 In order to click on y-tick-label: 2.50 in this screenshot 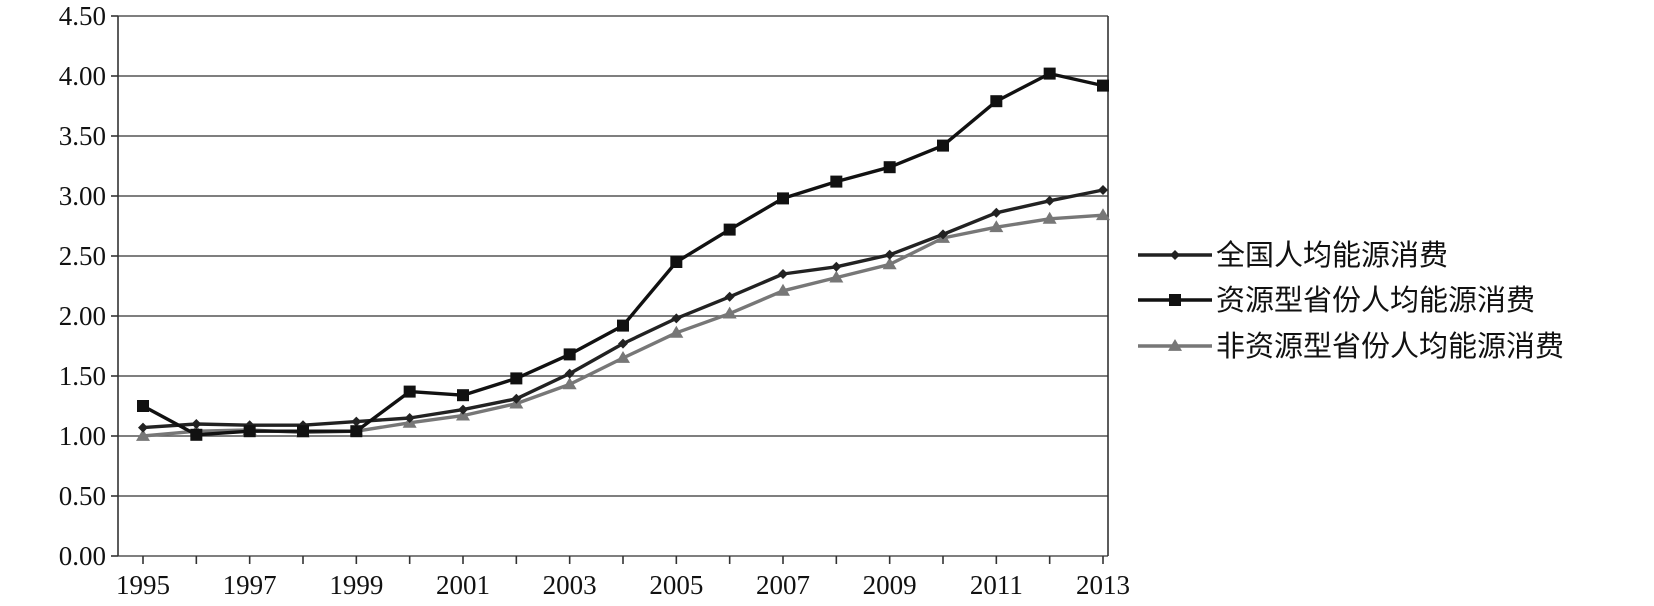, I will do `click(82, 256)`.